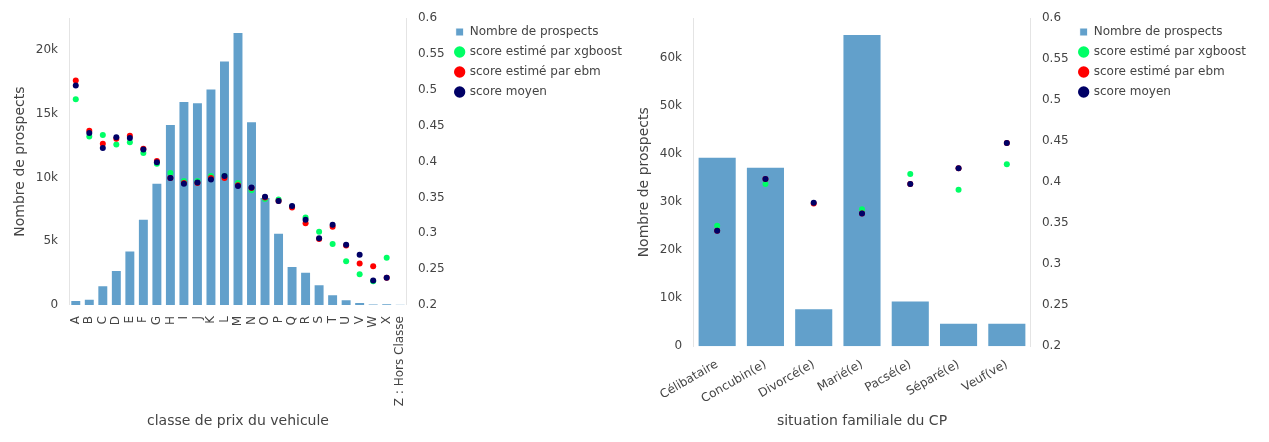  What do you see at coordinates (385, 320) in the screenshot?
I see `x-tick-label: X` at bounding box center [385, 320].